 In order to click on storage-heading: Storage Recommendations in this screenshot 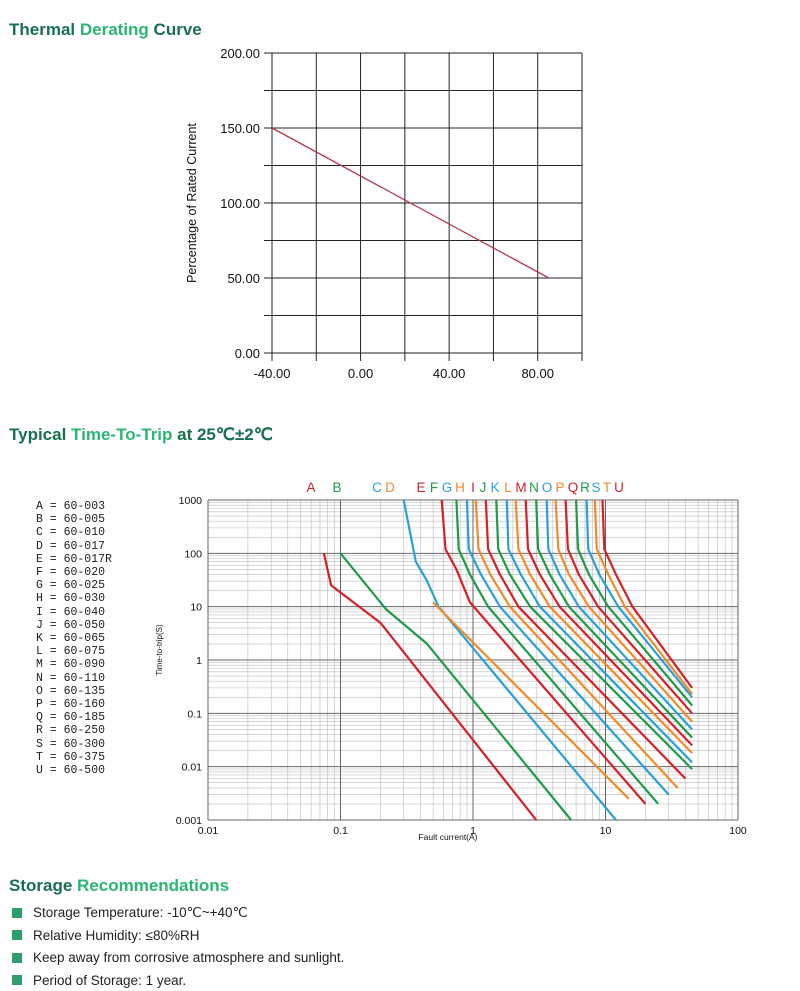, I will do `click(119, 886)`.